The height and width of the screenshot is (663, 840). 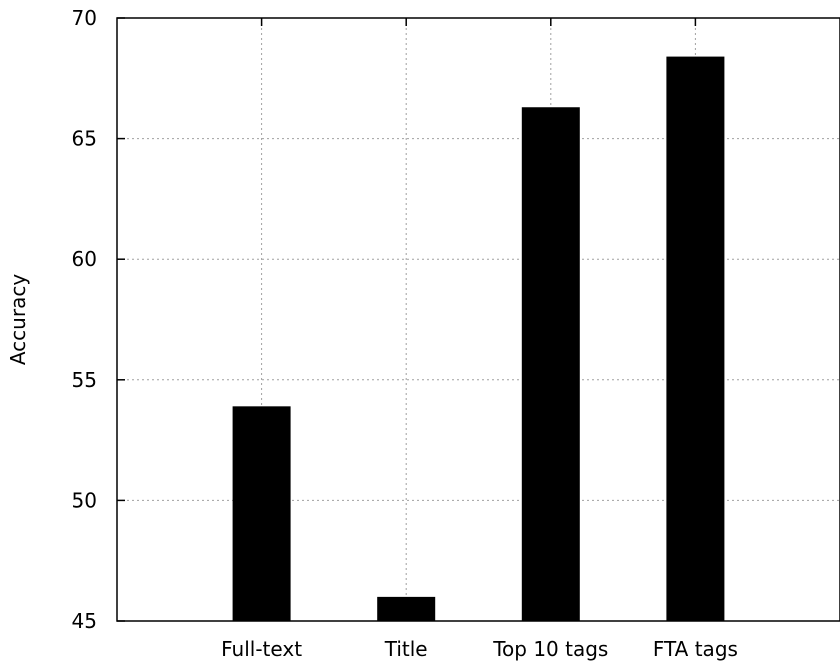 I want to click on y-tick-label: 55, so click(x=84, y=380).